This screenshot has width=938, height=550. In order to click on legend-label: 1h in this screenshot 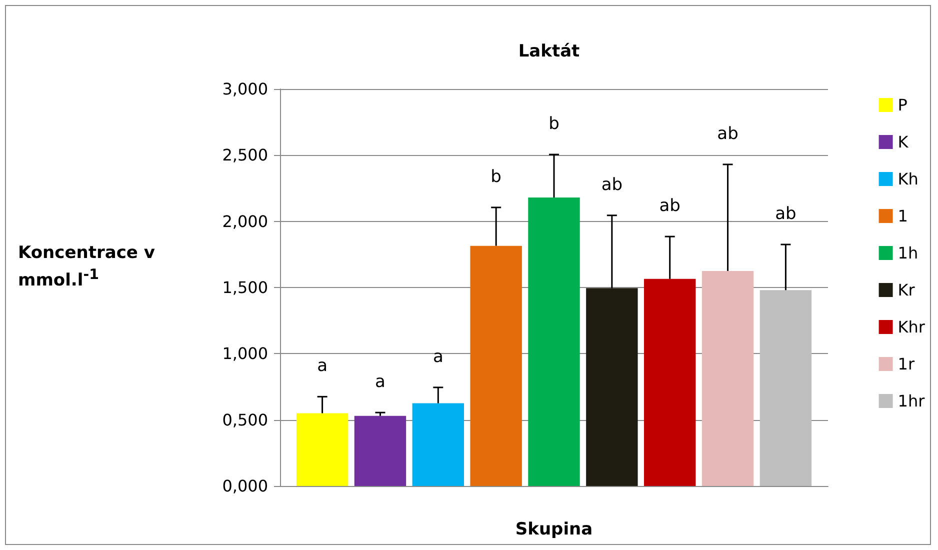, I will do `click(908, 253)`.